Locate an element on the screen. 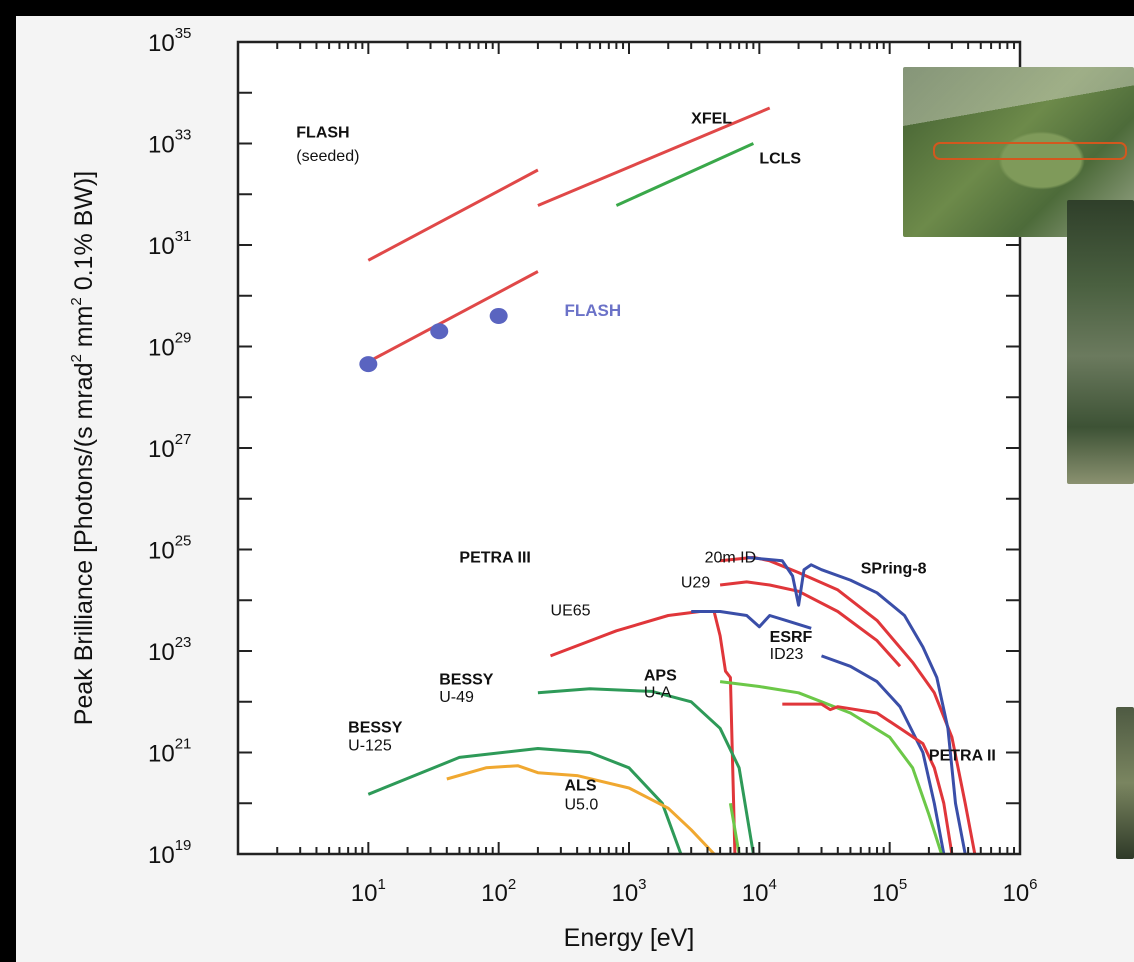 The image size is (1134, 962). annotation-bessy-mid: BESSY is located at coordinates (466, 679).